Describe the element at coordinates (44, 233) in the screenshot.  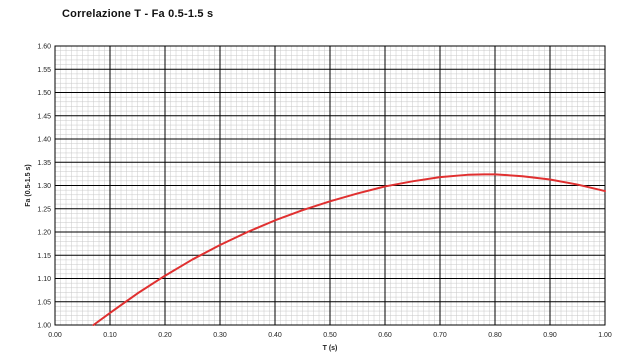
I see `y-tick-label: 1.20` at that location.